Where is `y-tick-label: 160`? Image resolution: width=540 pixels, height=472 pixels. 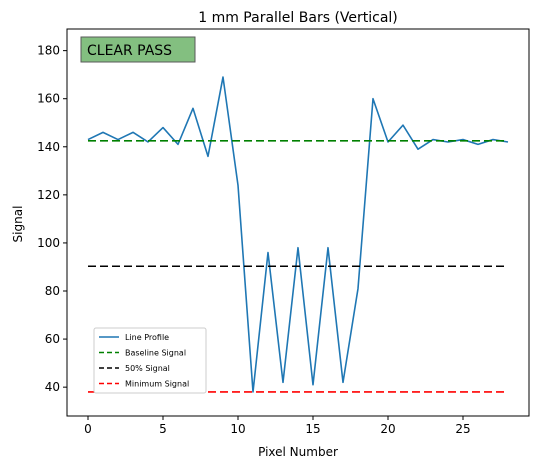 y-tick-label: 160 is located at coordinates (48, 99).